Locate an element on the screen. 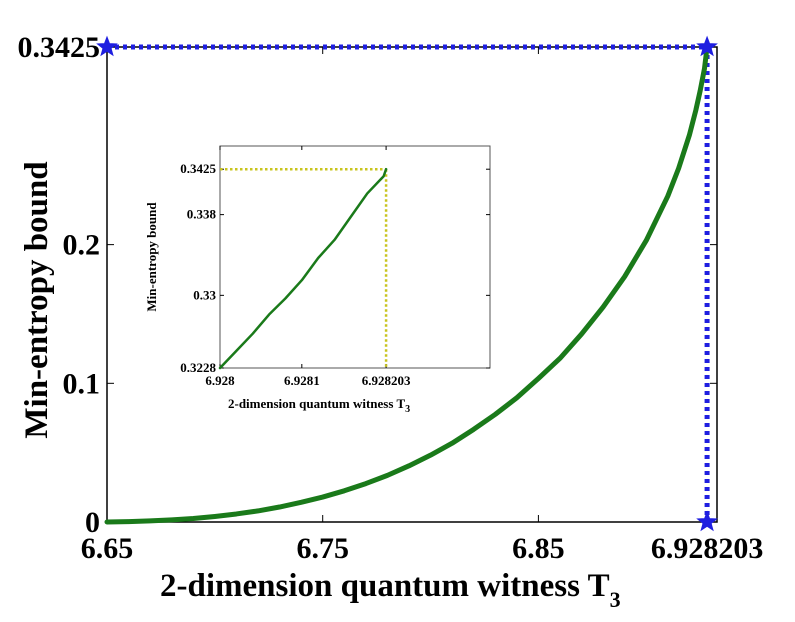  inset-series is located at coordinates (303, 268).